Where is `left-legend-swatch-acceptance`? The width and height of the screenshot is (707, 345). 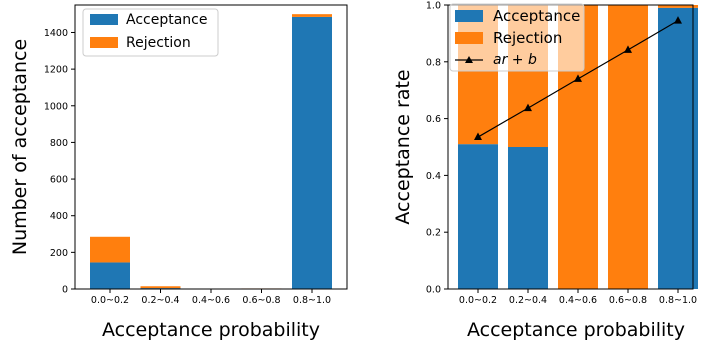
left-legend-swatch-acceptance is located at coordinates (104, 19).